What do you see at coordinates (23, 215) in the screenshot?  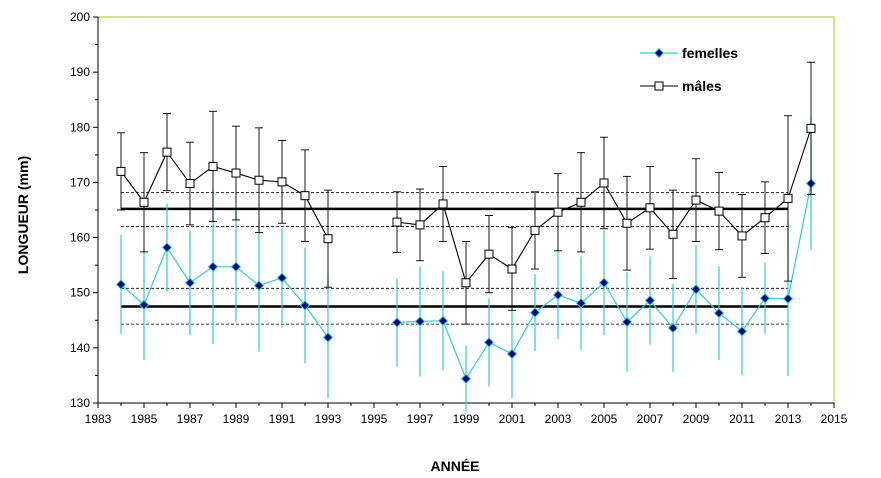 I see `y-axis-label: LONGUEUR (mm)` at bounding box center [23, 215].